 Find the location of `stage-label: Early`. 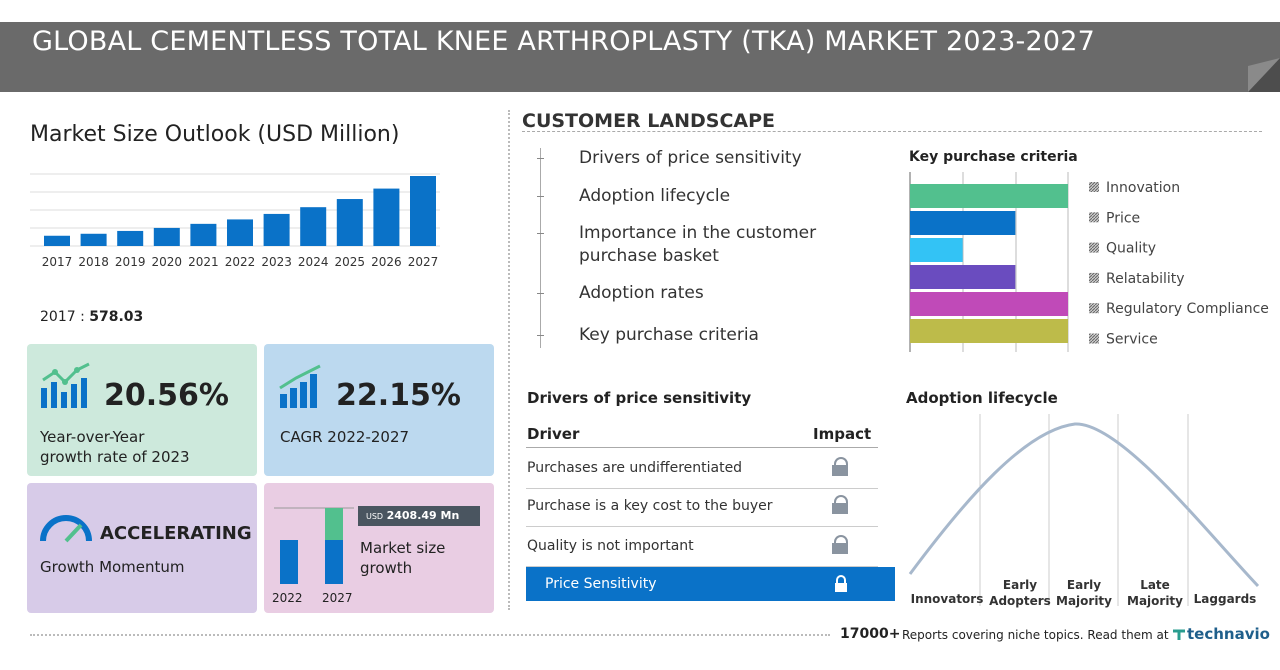

stage-label: Early is located at coordinates (1084, 585).